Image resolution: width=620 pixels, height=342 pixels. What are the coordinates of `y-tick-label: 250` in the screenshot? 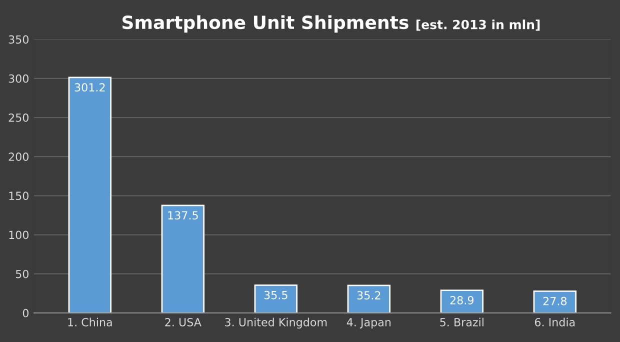 It's located at (18, 117).